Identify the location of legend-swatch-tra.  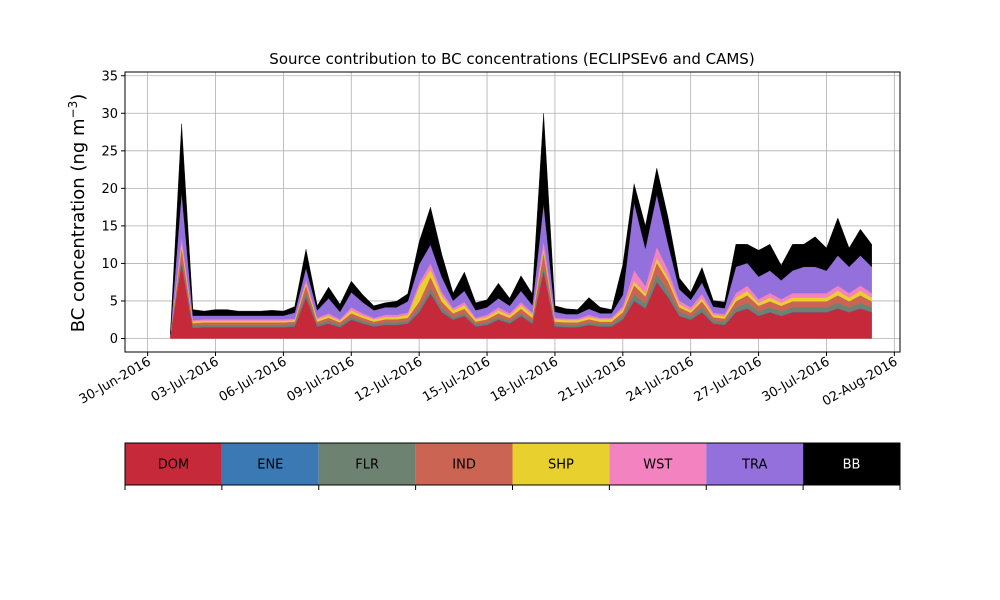
(755, 464).